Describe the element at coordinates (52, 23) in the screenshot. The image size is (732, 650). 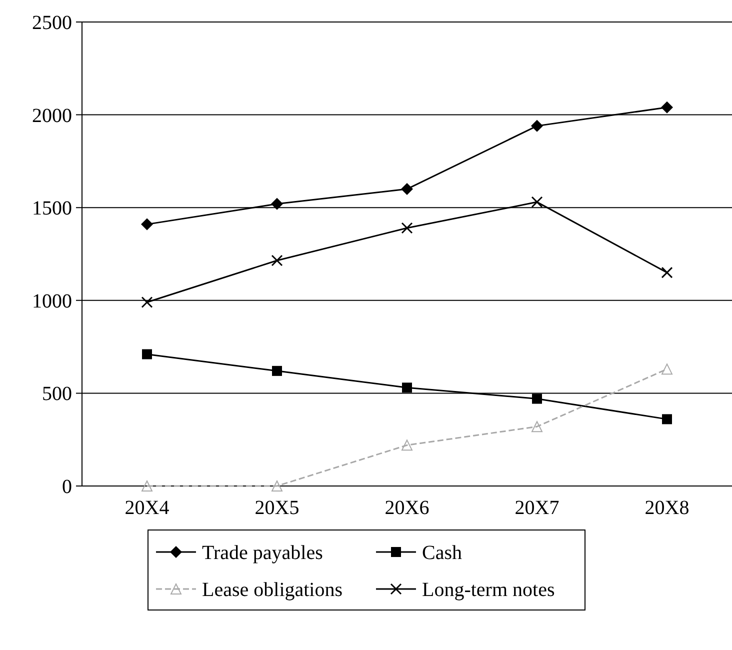
I see `y-tick-label: 2500` at that location.